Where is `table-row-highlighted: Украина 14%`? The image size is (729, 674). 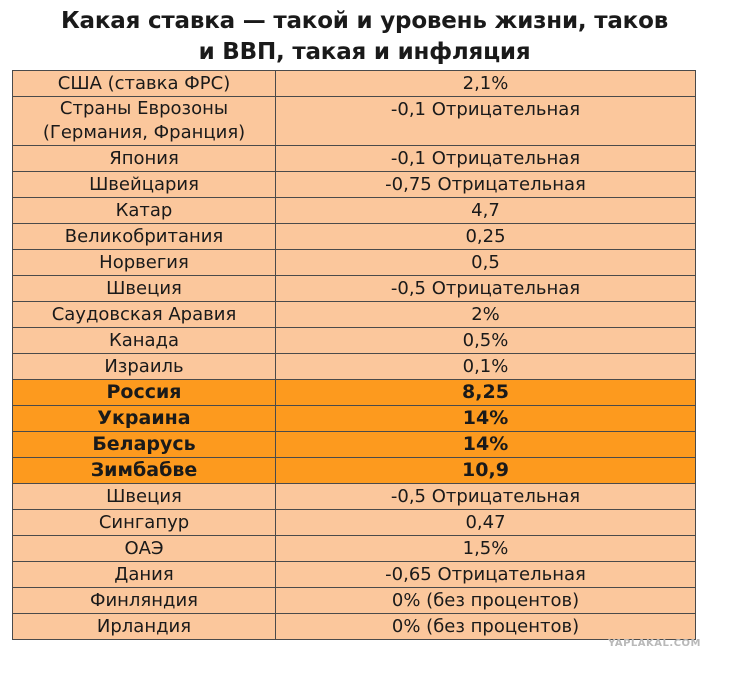 table-row-highlighted: Украина 14% is located at coordinates (354, 418).